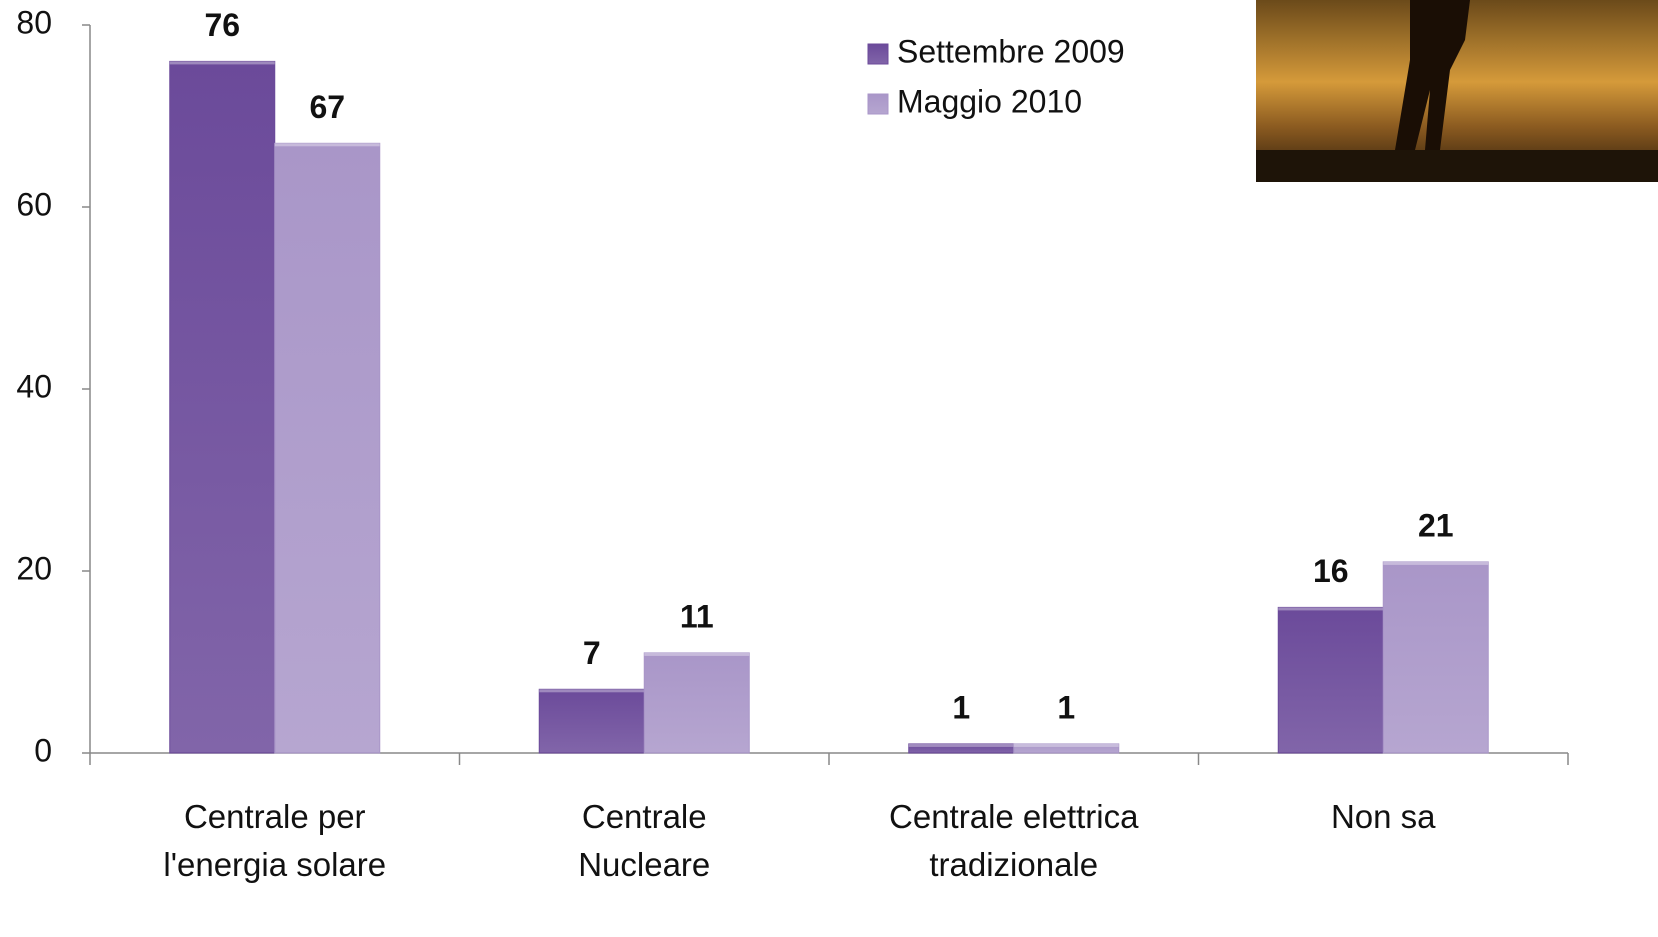 The image size is (1658, 937). Describe the element at coordinates (1383, 816) in the screenshot. I see `x-tick-label: Non sa` at that location.